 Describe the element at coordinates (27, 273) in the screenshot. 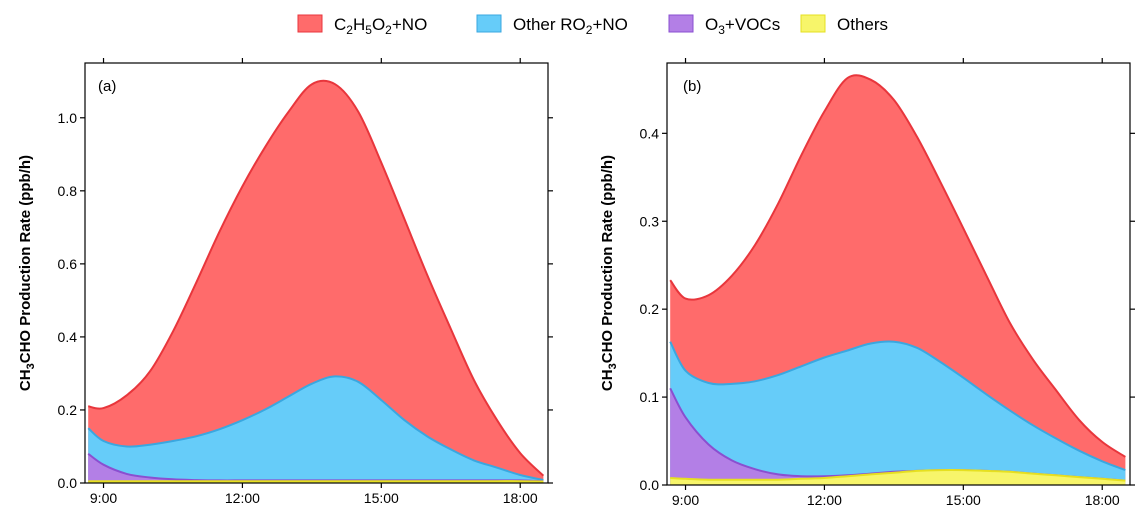

I see `y-axis-label-a: CH3CHO Production Rate (ppb/h)` at that location.